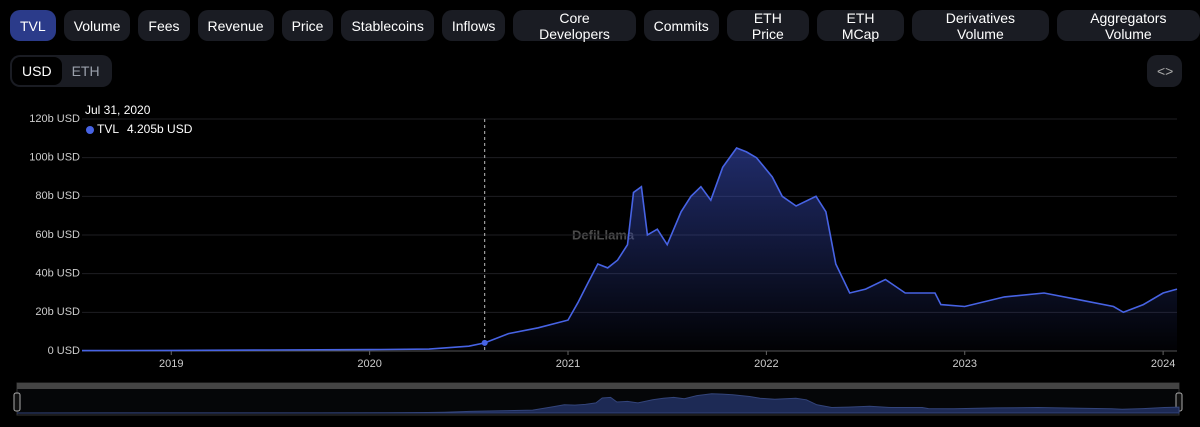 This screenshot has width=1200, height=427. I want to click on y-tick-label: 80b USD, so click(57, 196).